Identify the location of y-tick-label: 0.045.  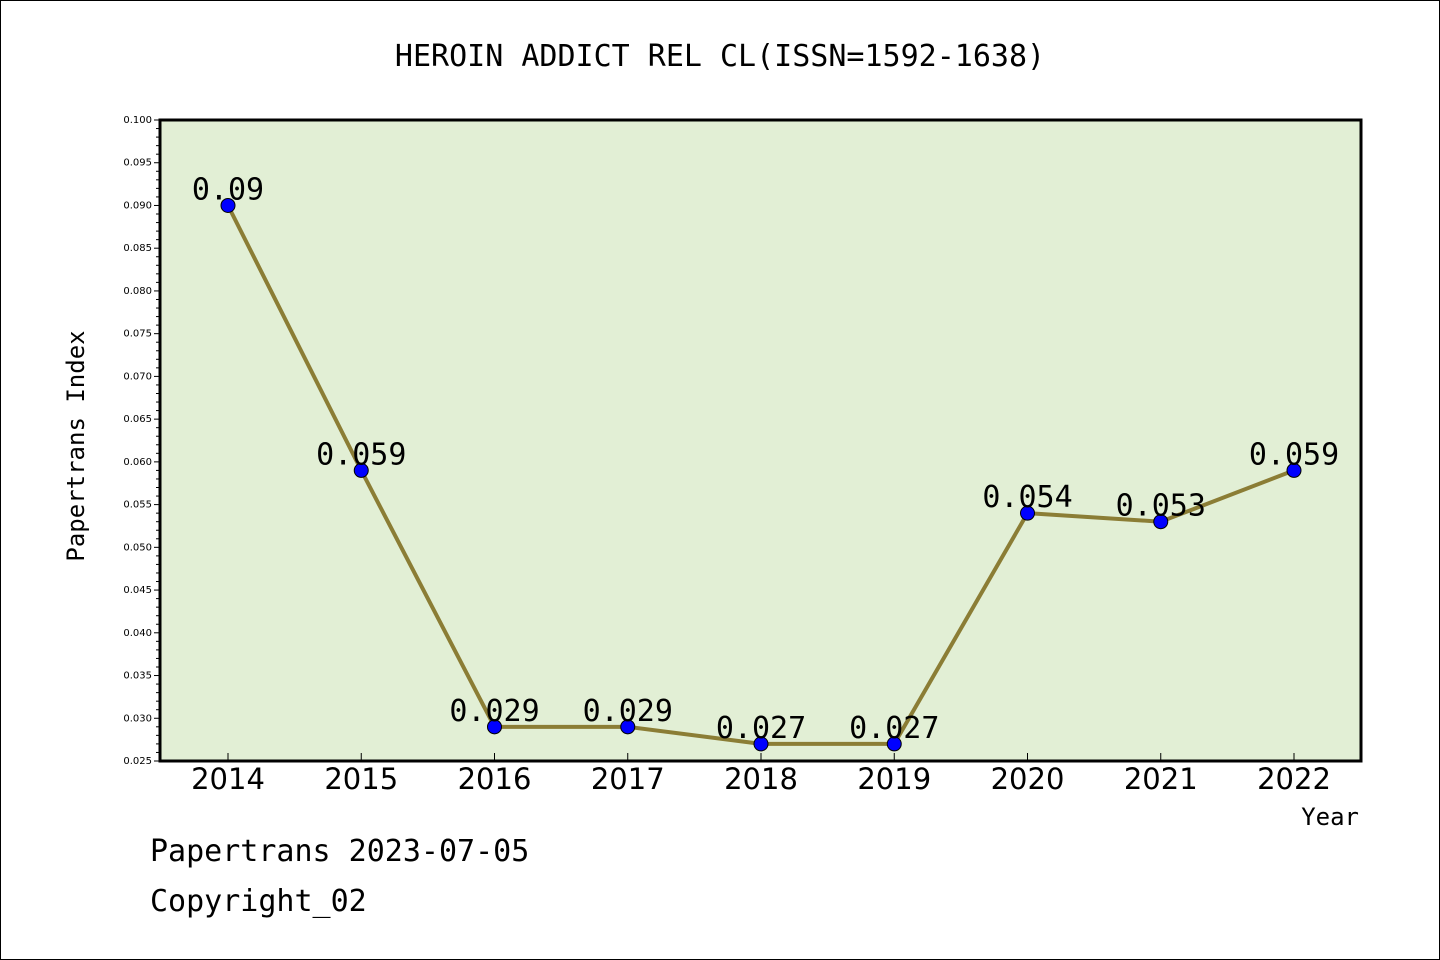
(137, 590).